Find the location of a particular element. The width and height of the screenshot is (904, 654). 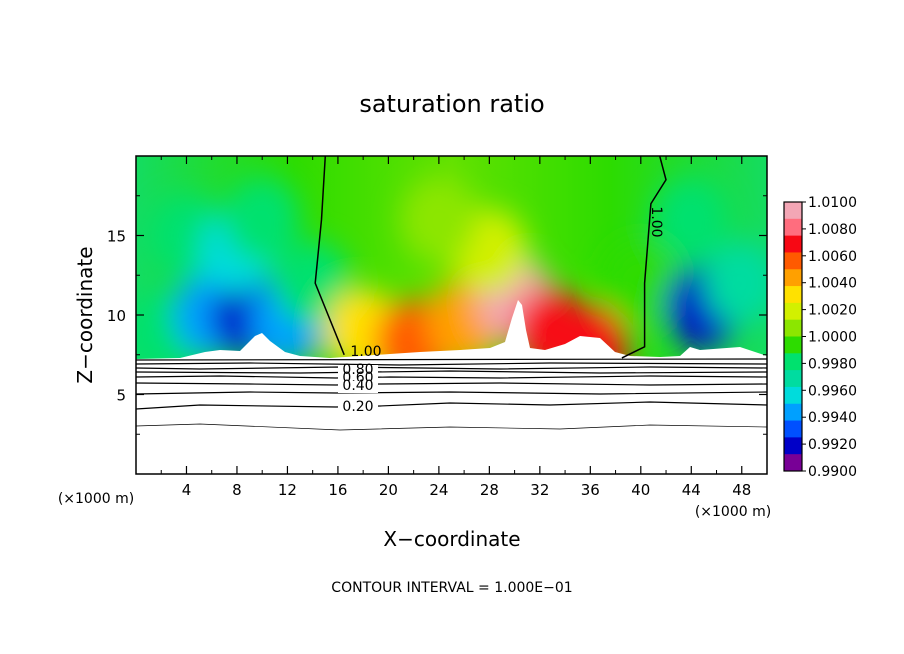

colorbar-label: 0.9900 is located at coordinates (832, 472).